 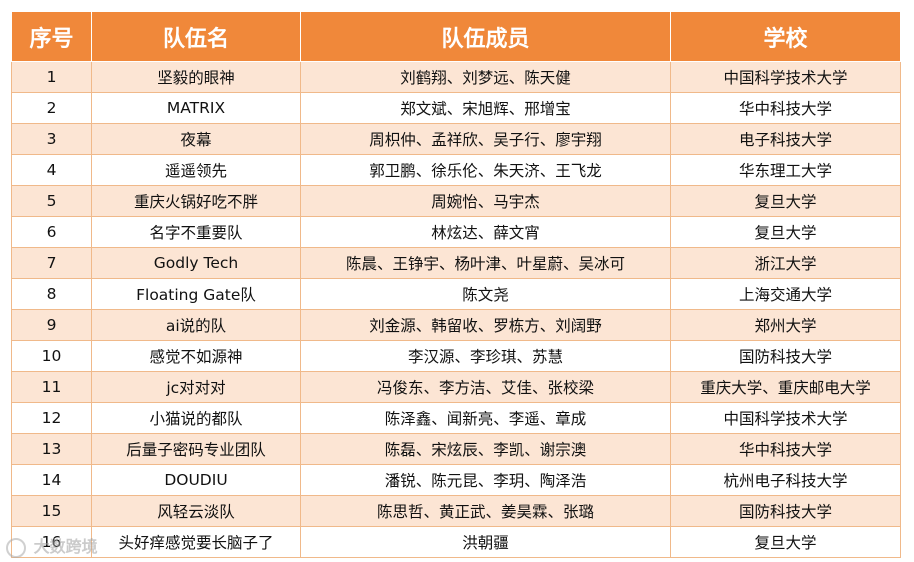 I want to click on table-row: 13 后量子密码专业团队 陈磊、宋炫辰、李凯、谢宗澳 华中科技大学, so click(x=456, y=449).